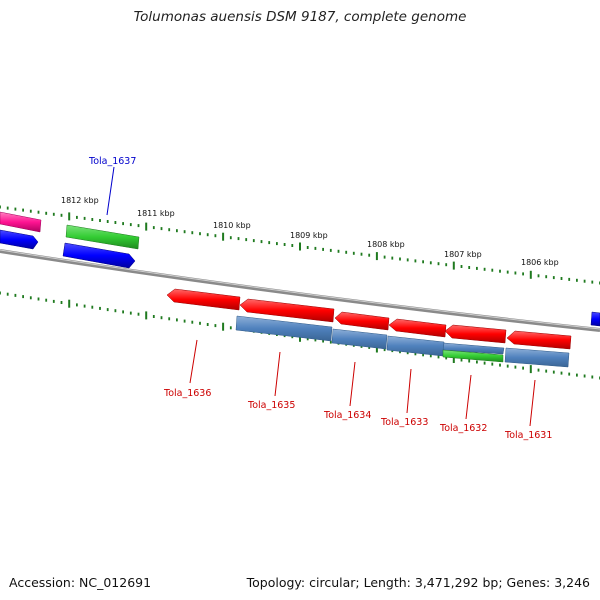  I want to click on kbp-label-1811: 1811 kbp, so click(156, 213).